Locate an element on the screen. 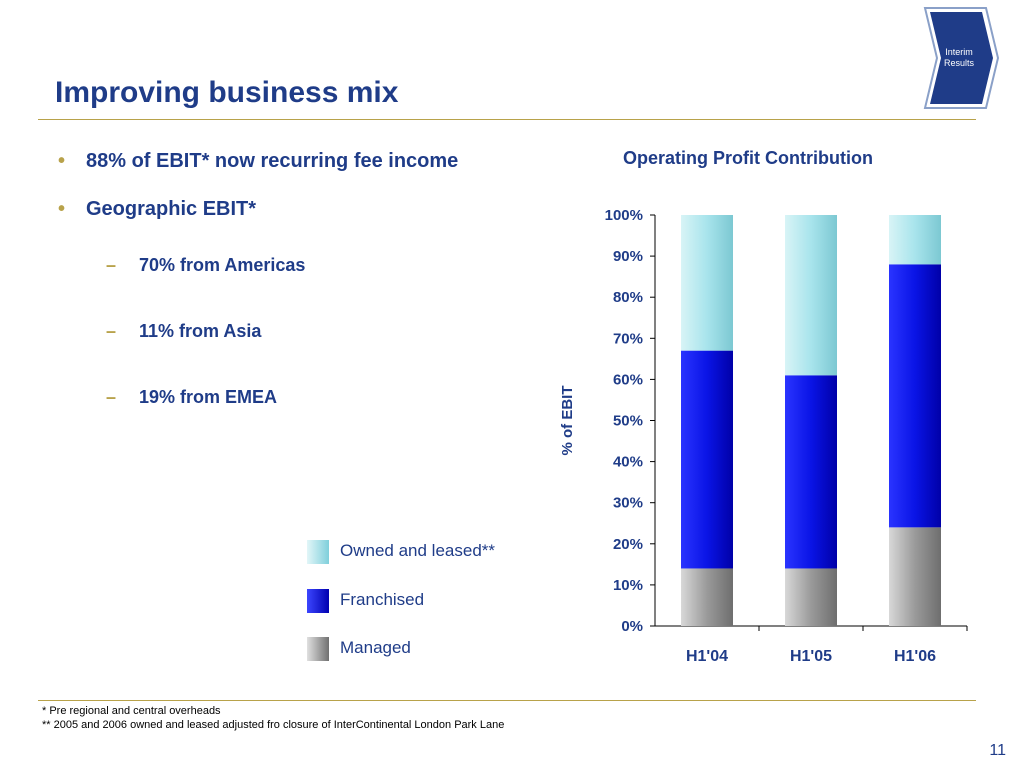 Image resolution: width=1024 pixels, height=768 pixels. bullet-item: • Geographic EBIT* is located at coordinates (293, 209).